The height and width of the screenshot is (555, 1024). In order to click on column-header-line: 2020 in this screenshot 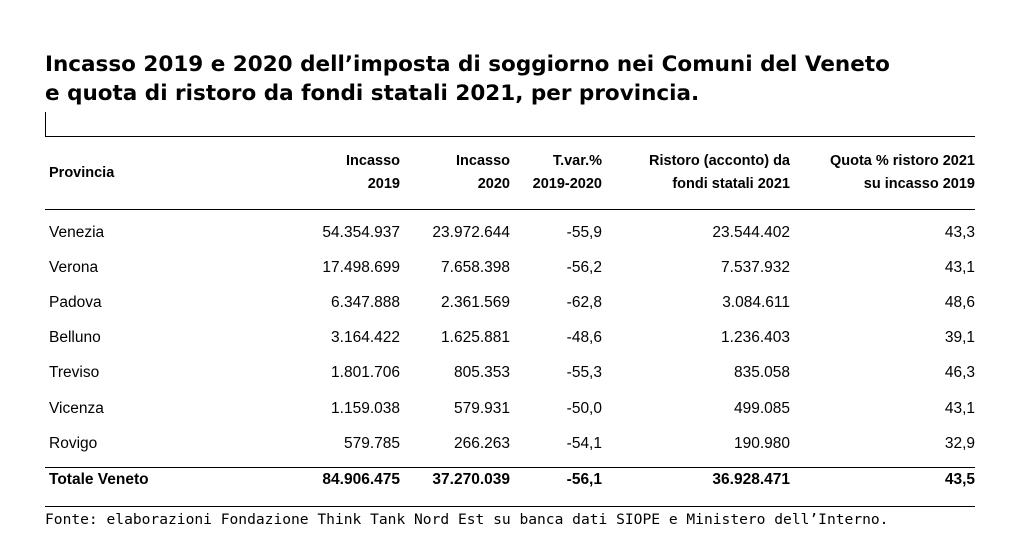, I will do `click(493, 184)`.